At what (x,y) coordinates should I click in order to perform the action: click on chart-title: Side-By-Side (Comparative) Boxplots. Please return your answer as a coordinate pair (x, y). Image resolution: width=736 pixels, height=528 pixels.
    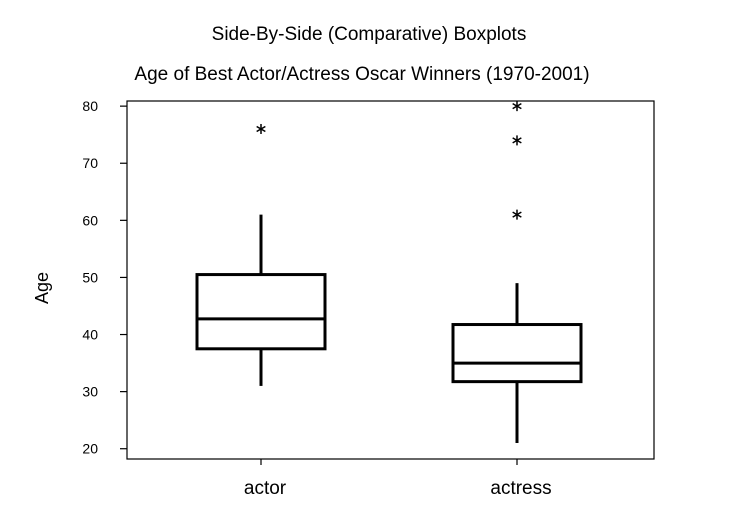
    Looking at the image, I should click on (369, 34).